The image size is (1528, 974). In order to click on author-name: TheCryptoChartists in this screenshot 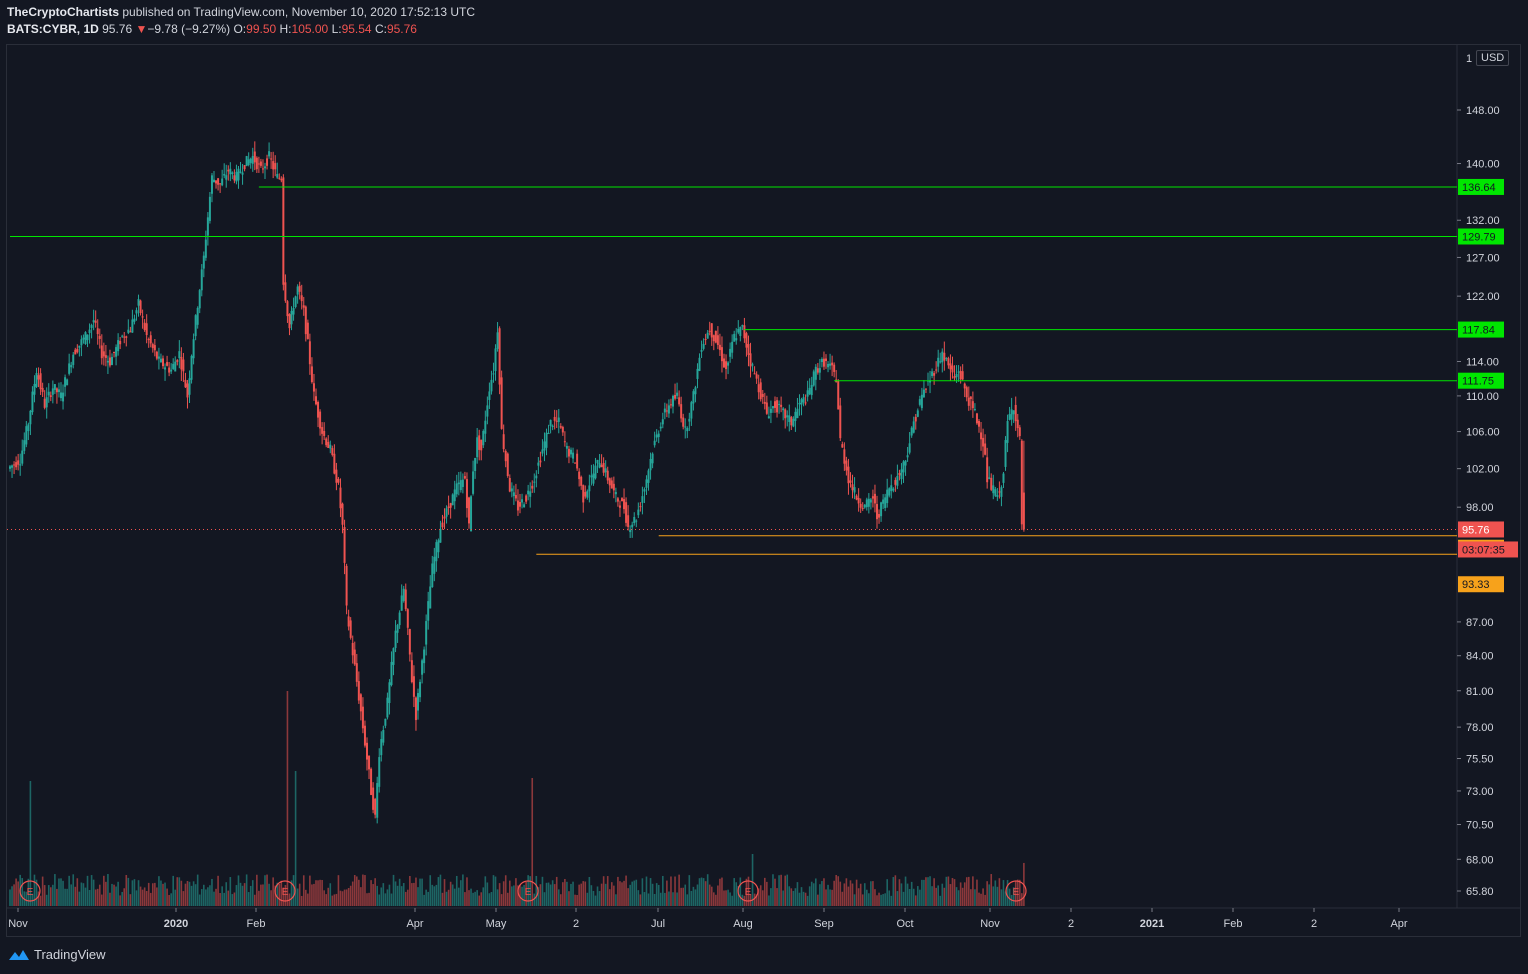, I will do `click(63, 12)`.